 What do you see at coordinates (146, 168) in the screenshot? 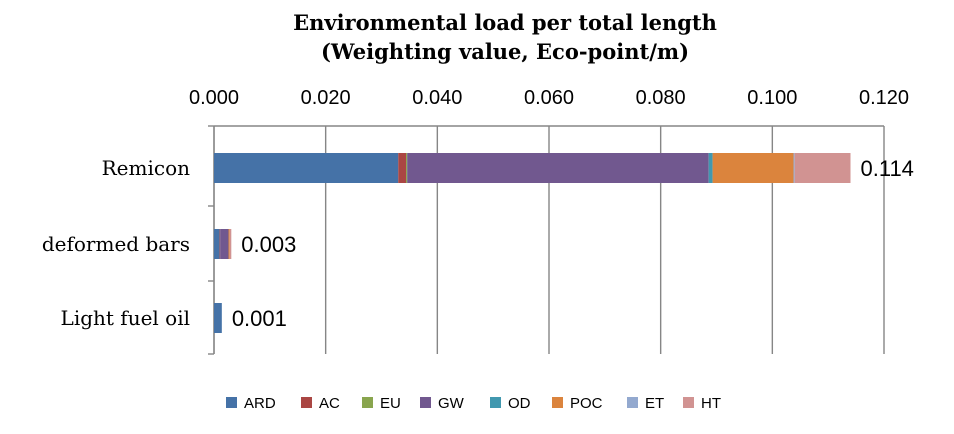
I see `category-label: Remicon` at bounding box center [146, 168].